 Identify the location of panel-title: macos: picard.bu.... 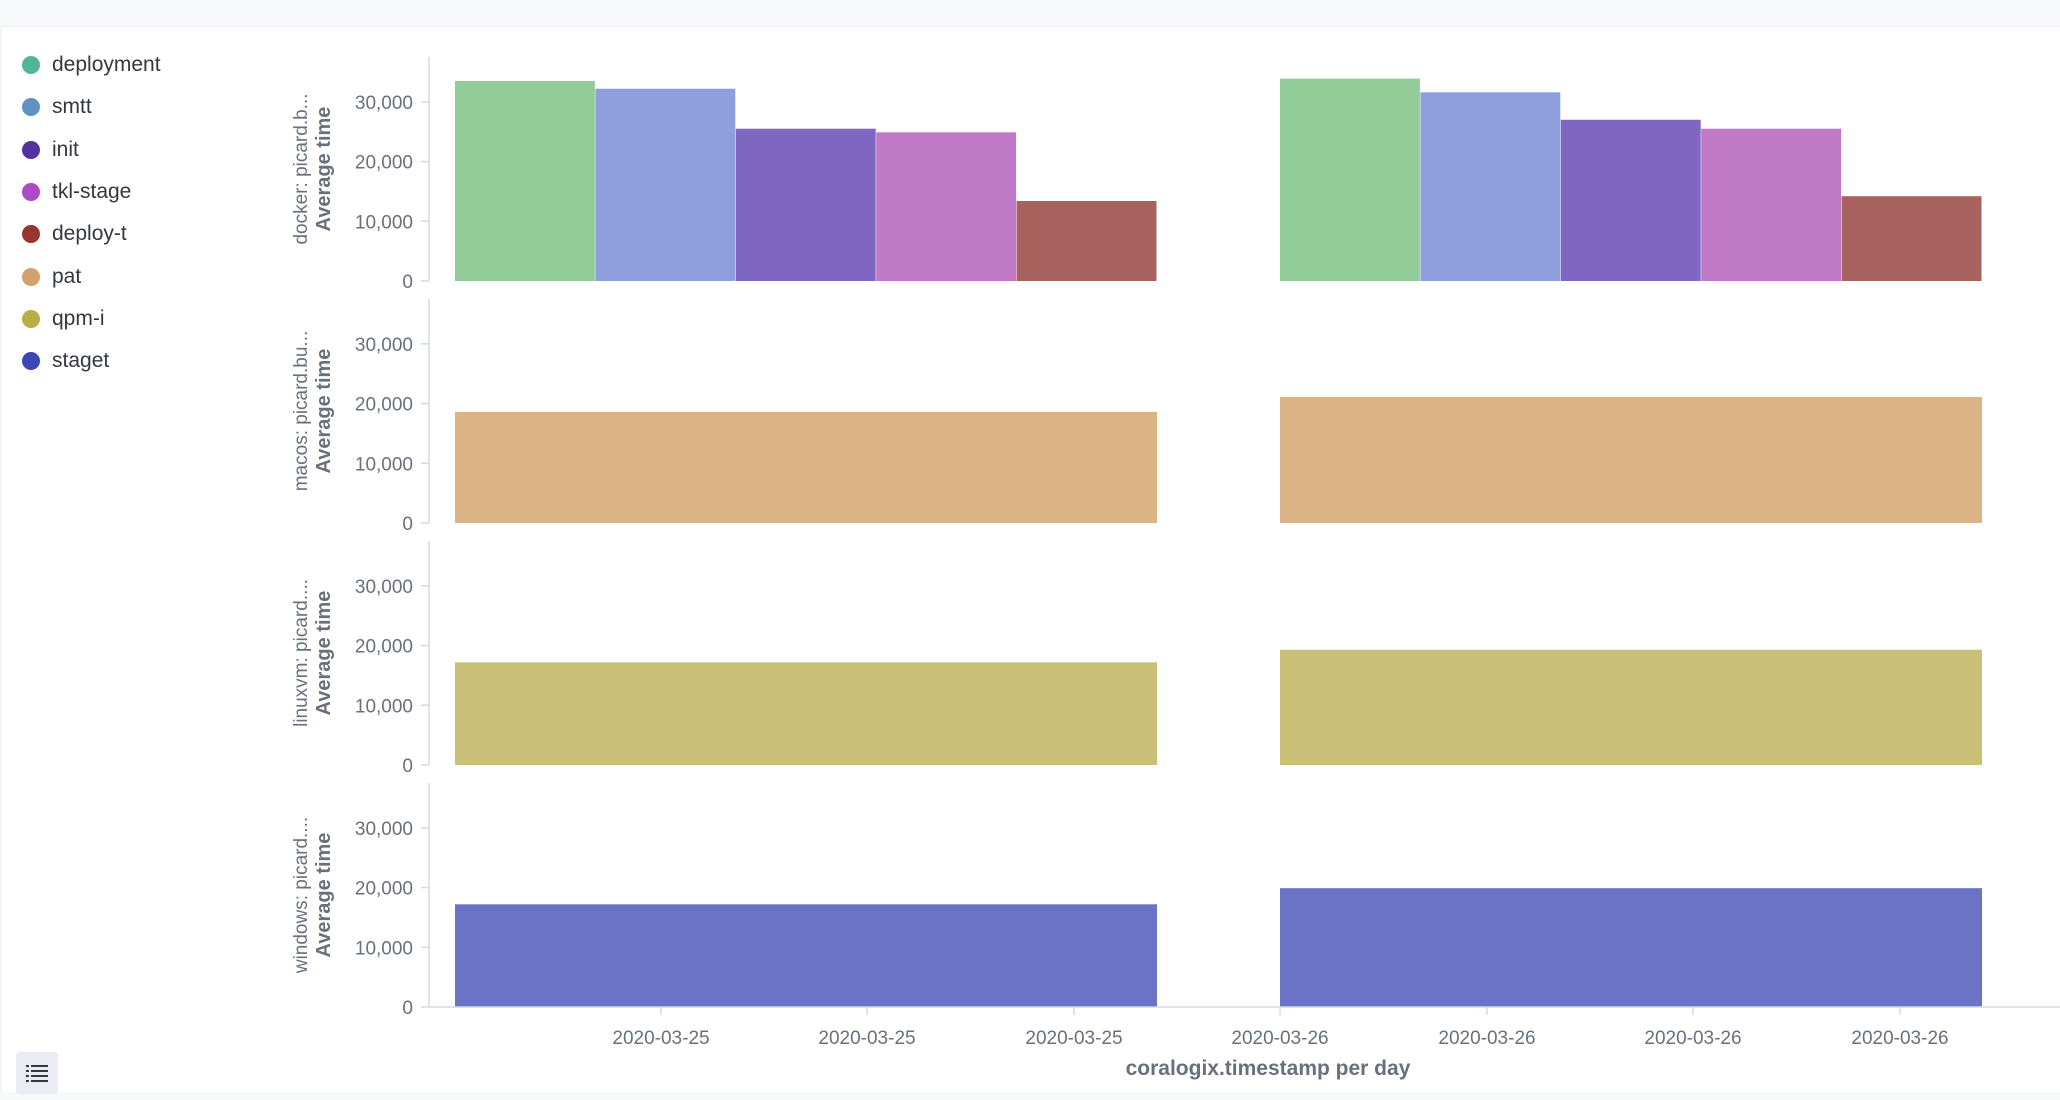
(301, 411).